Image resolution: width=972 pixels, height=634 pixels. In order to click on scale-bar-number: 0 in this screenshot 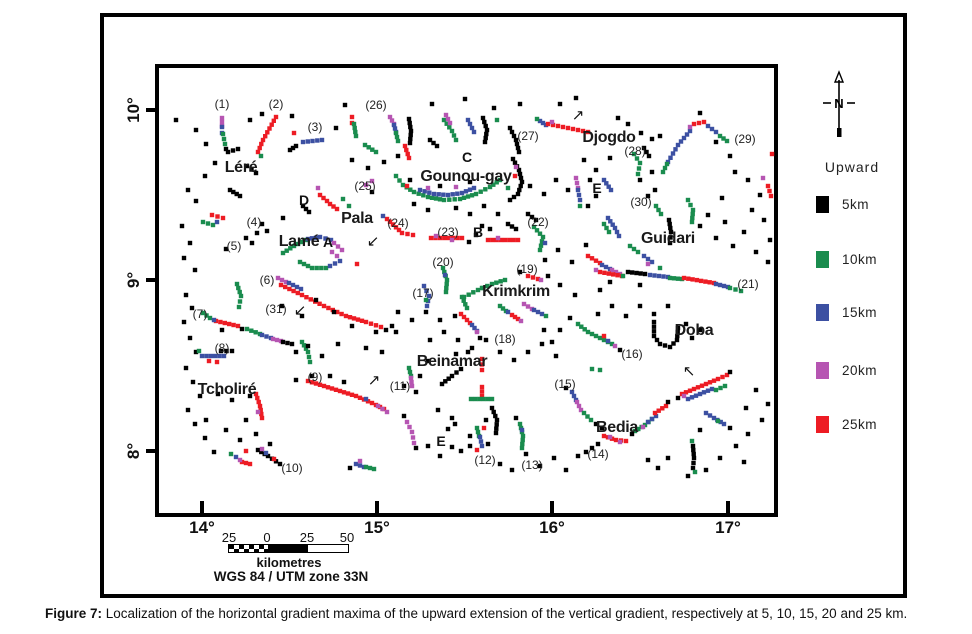, I will do `click(267, 537)`.